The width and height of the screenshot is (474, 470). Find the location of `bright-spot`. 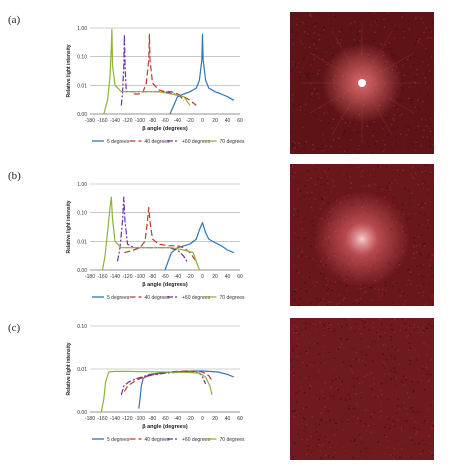

bright-spot is located at coordinates (362, 83).